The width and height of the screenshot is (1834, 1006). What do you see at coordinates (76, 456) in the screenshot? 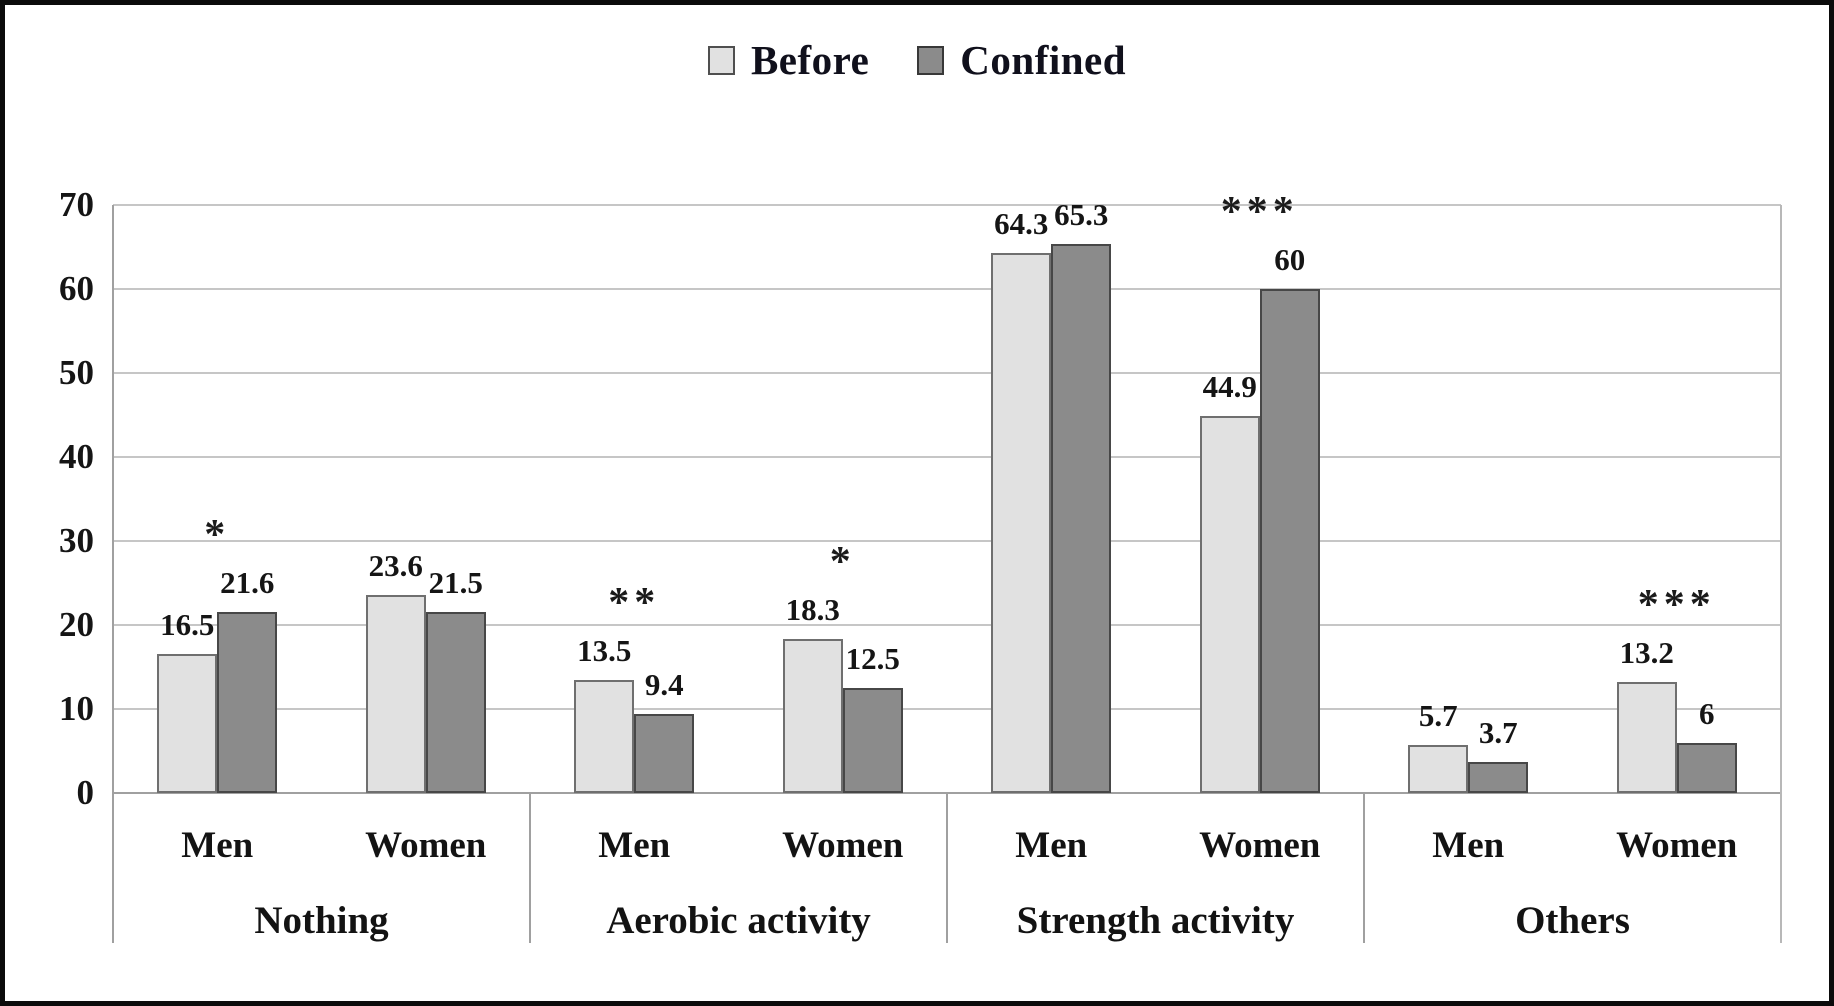
I see `y-axis-tick-label: 40` at bounding box center [76, 456].